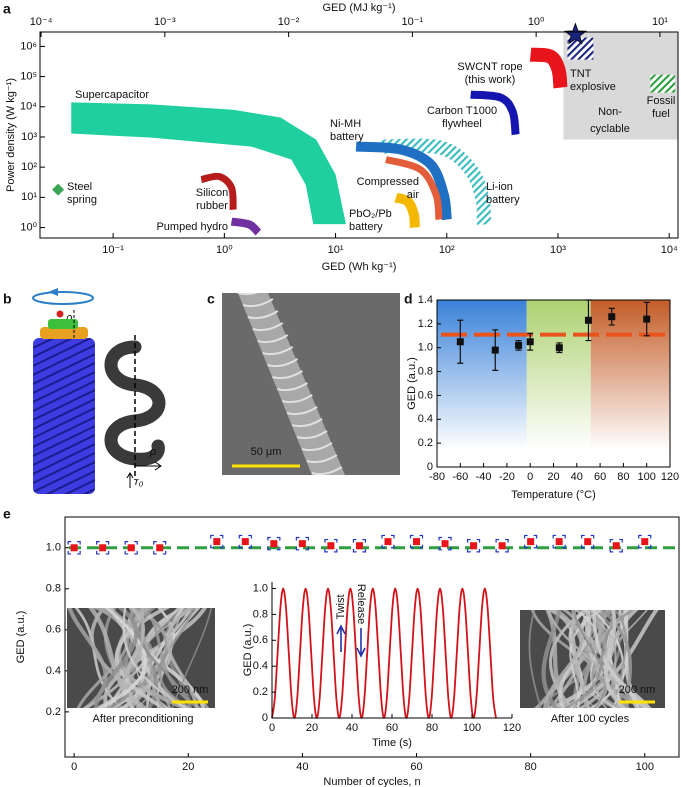  I want to click on image-caption: After 100 cycles, so click(590, 719).